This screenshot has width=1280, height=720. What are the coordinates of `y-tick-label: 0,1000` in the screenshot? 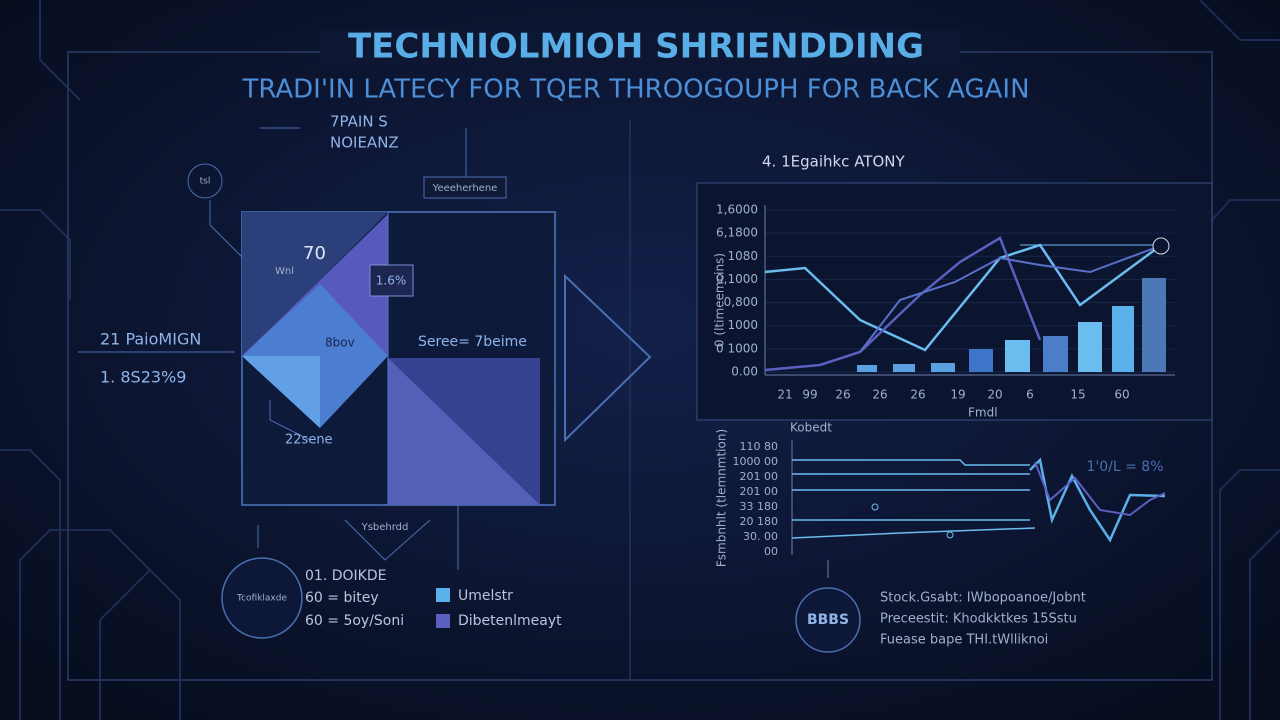 It's located at (737, 279).